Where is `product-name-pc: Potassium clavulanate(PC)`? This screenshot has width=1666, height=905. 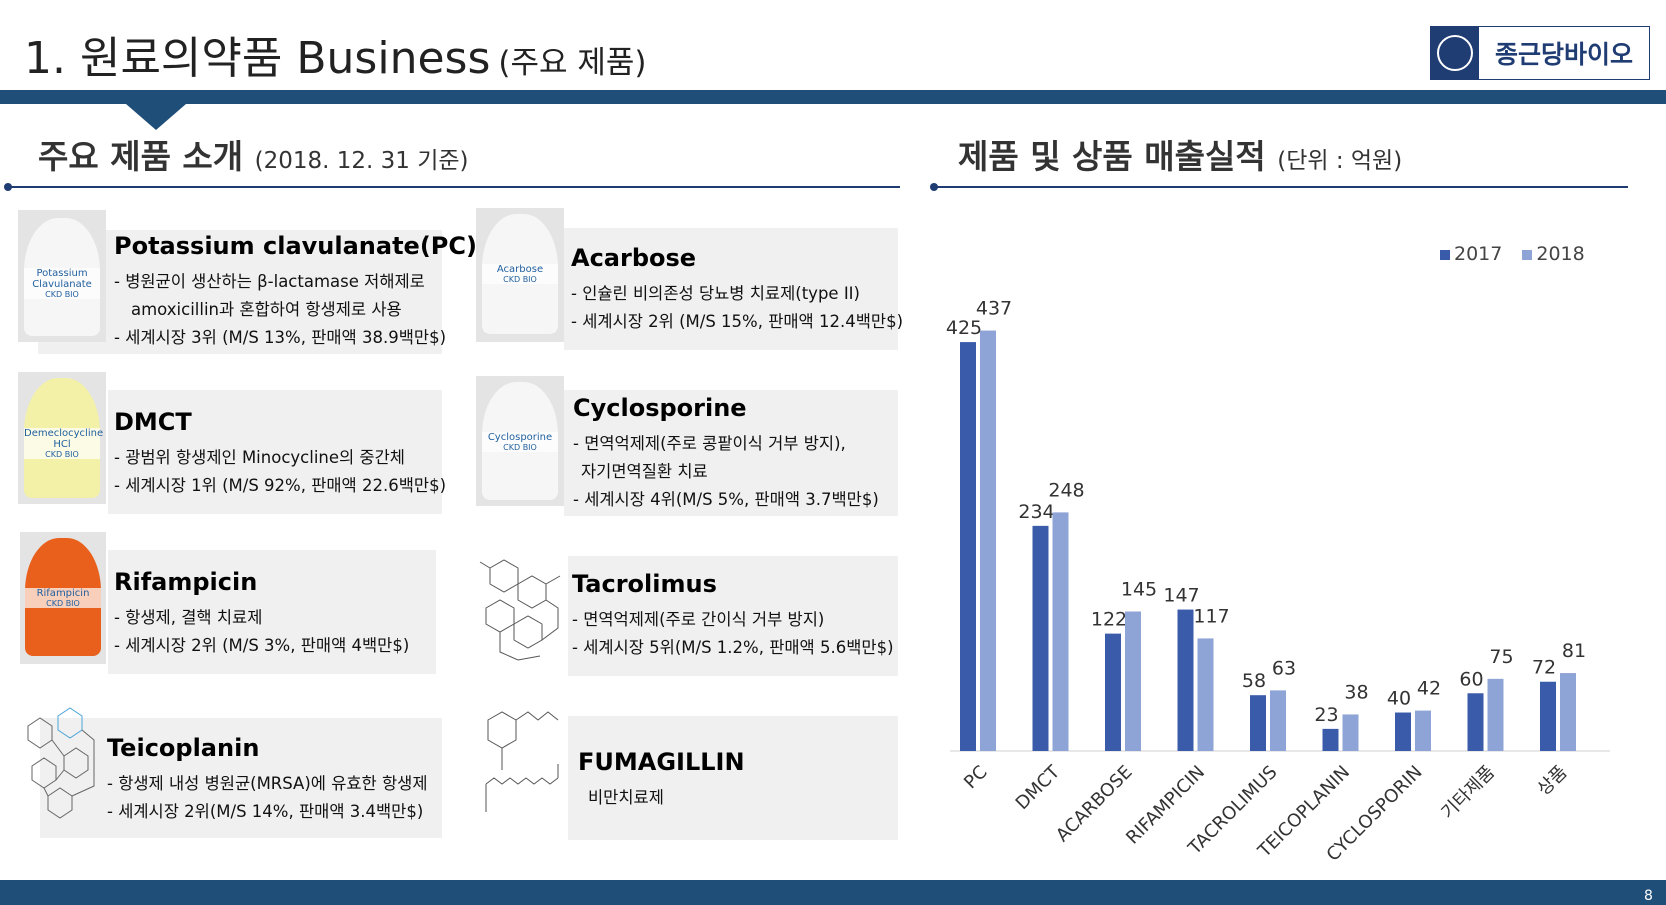
product-name-pc: Potassium clavulanate(PC) is located at coordinates (295, 246).